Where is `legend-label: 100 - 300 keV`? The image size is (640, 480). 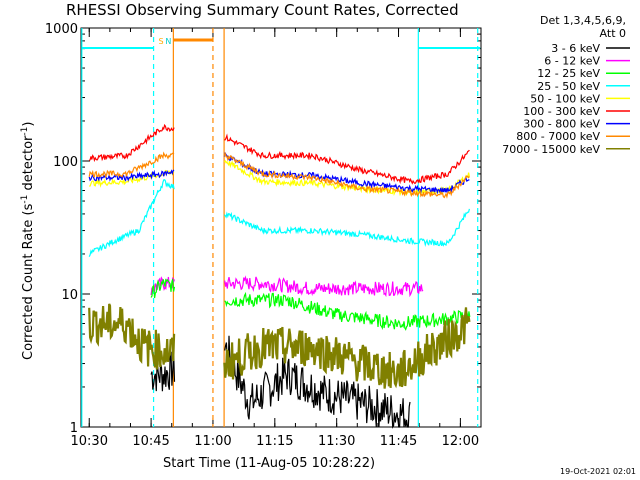 legend-label: 100 - 300 keV is located at coordinates (561, 111).